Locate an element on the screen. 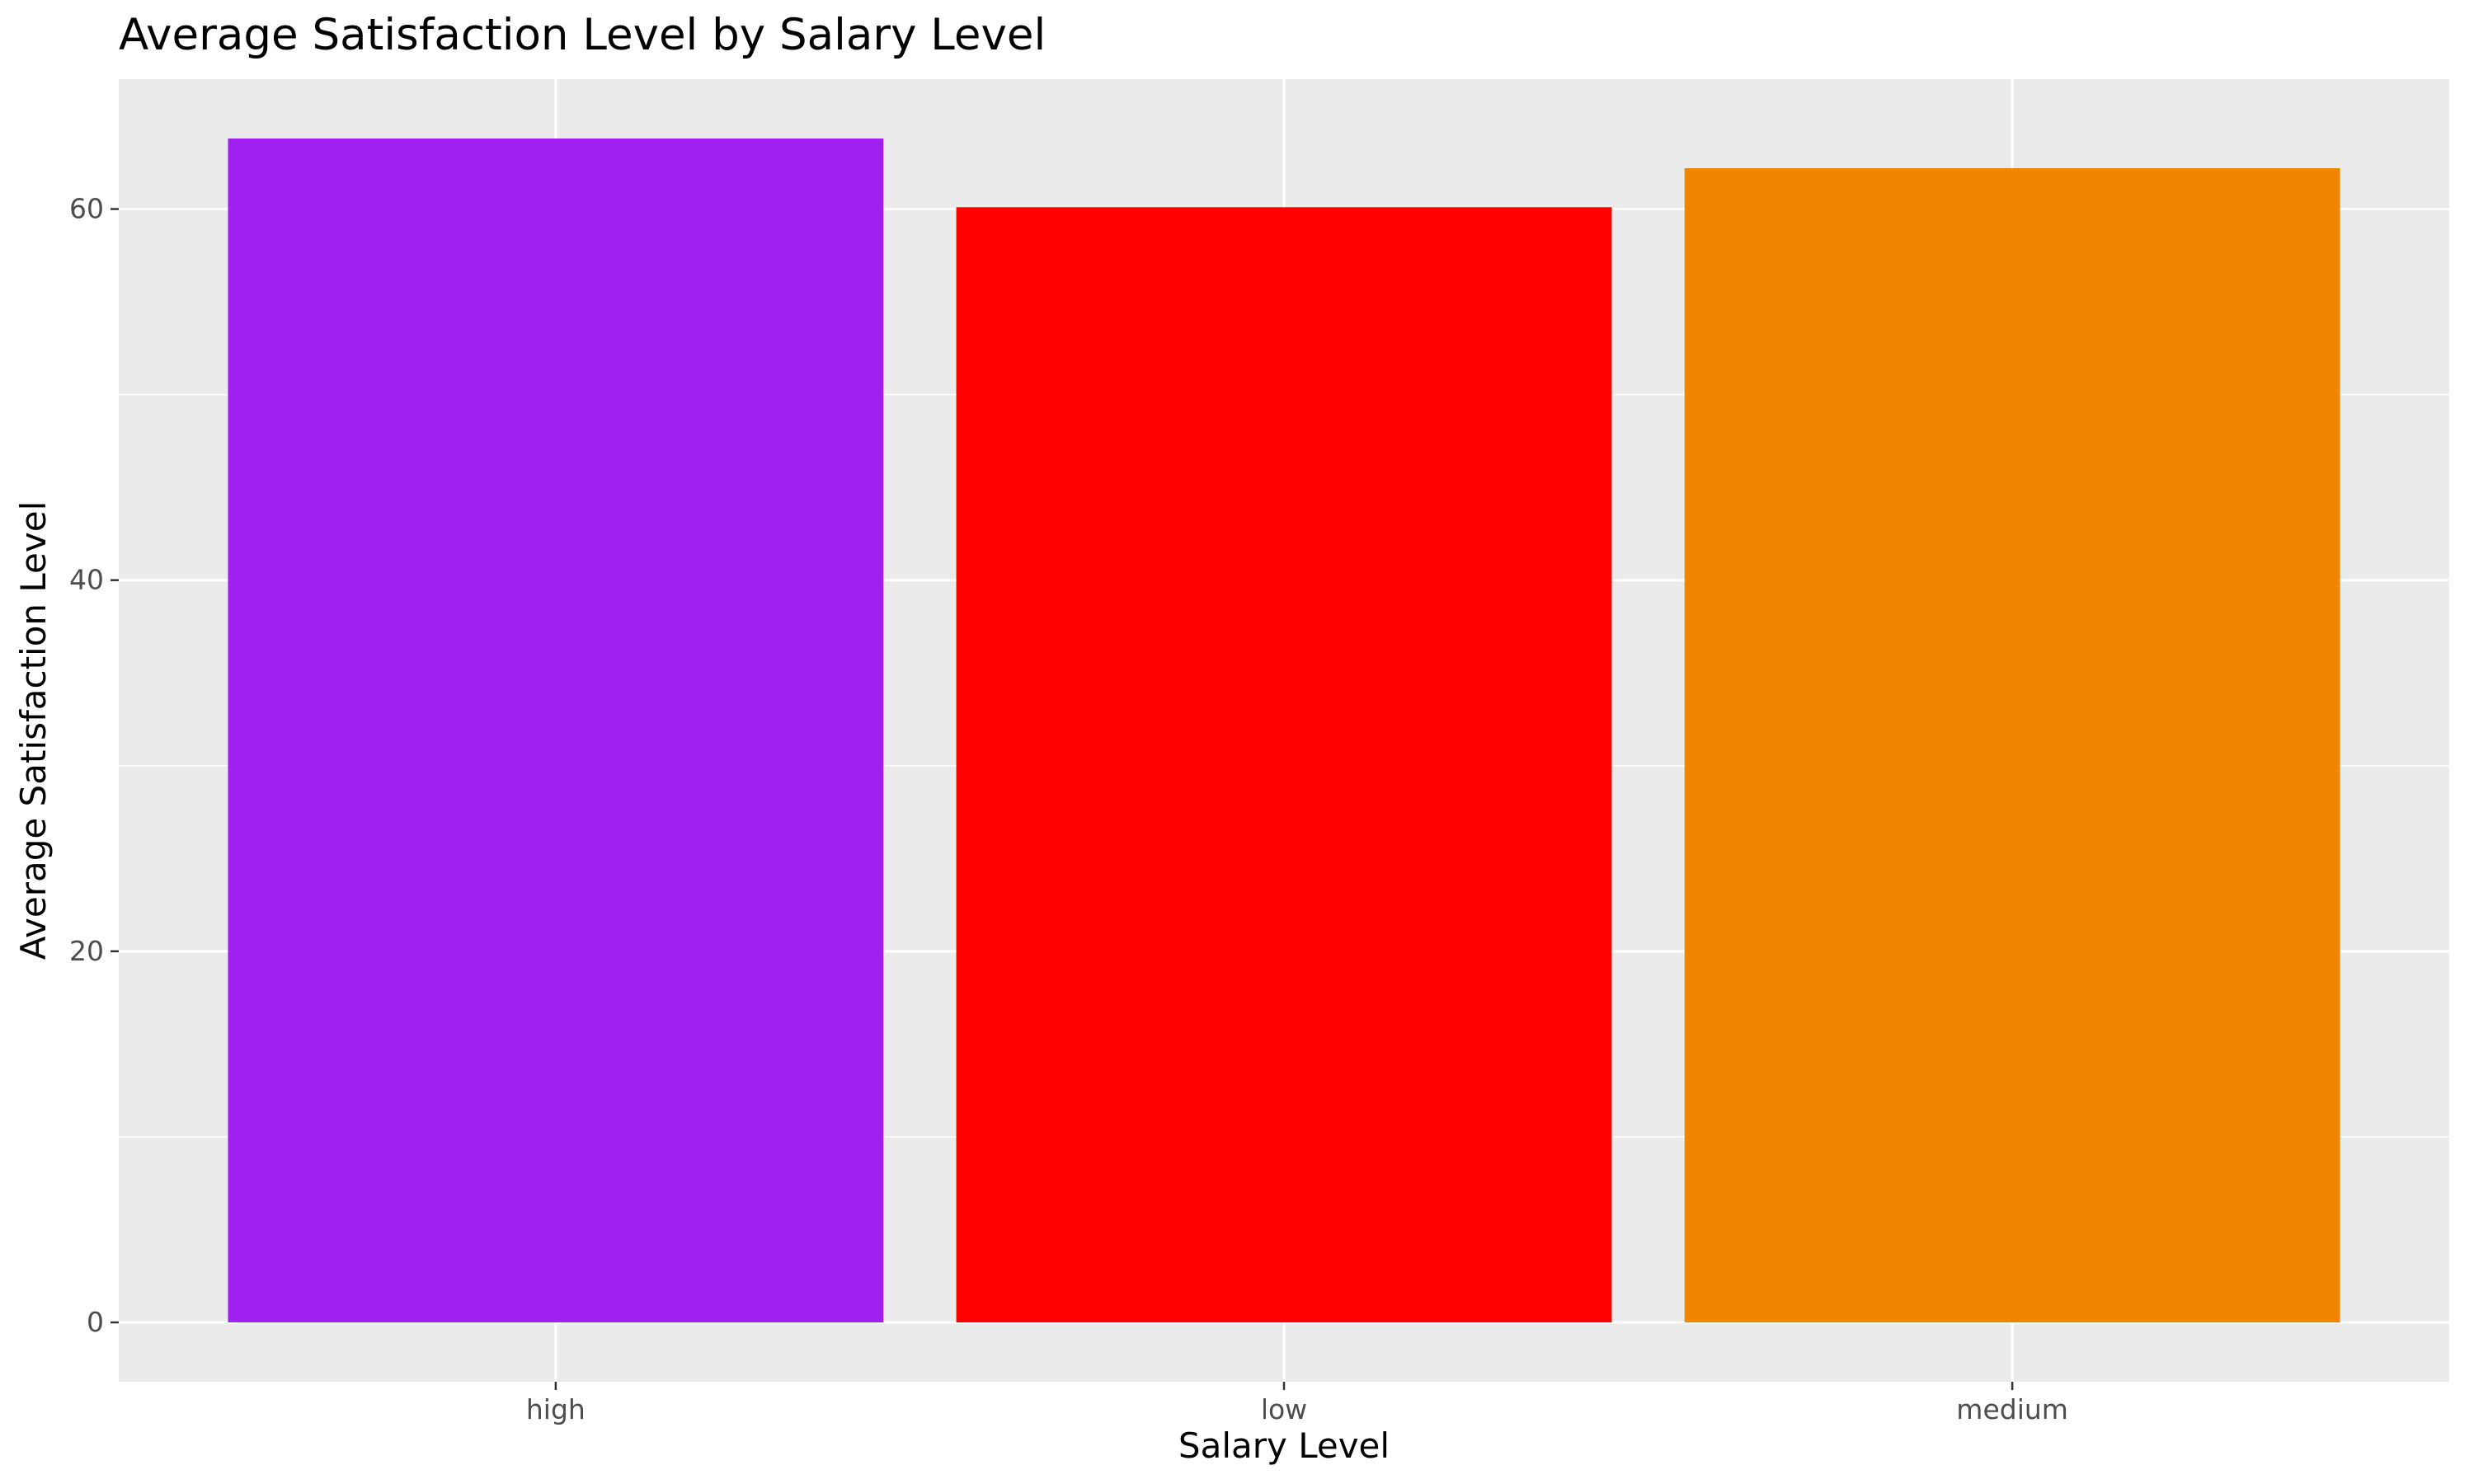  y-tick-label: 60 is located at coordinates (86, 209).